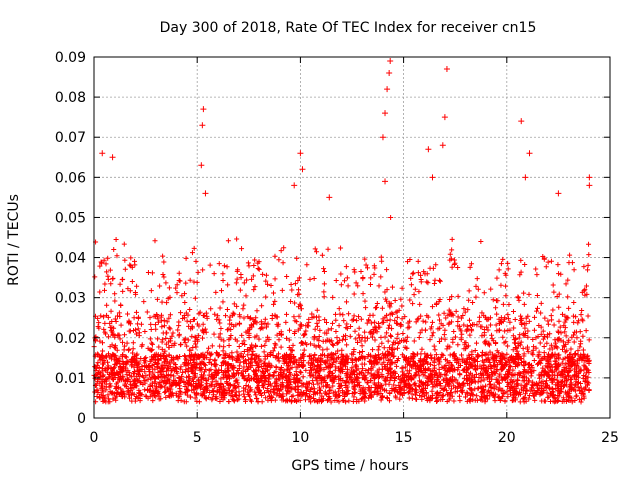 This screenshot has height=480, width=640. Describe the element at coordinates (610, 438) in the screenshot. I see `x-tick-label: 25` at that location.